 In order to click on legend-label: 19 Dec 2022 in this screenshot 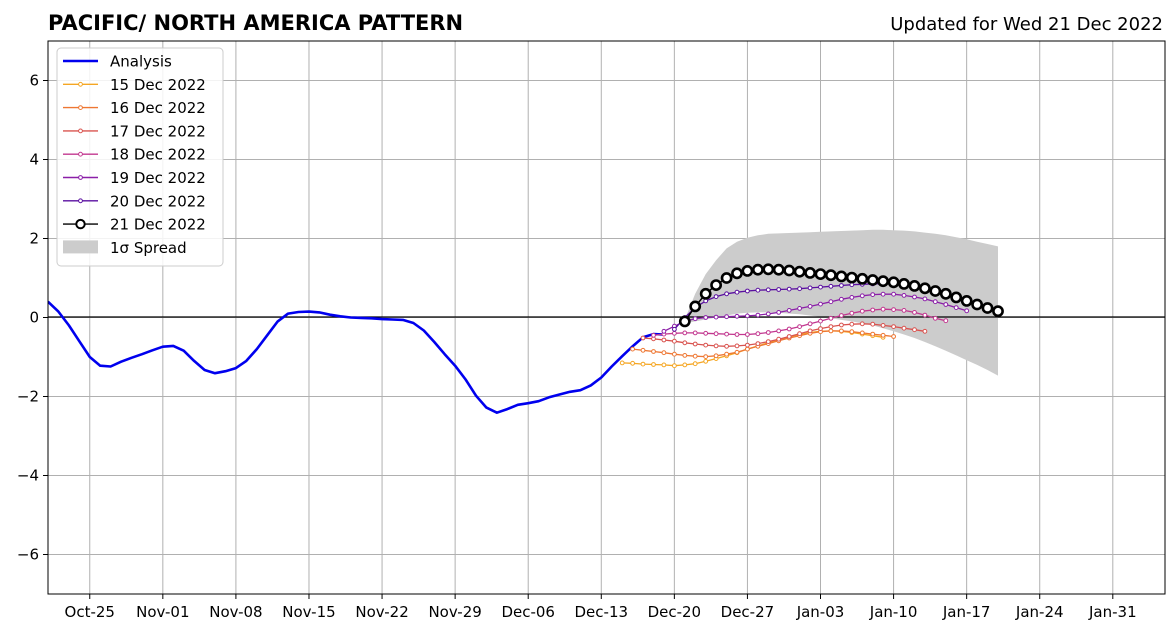, I will do `click(158, 178)`.